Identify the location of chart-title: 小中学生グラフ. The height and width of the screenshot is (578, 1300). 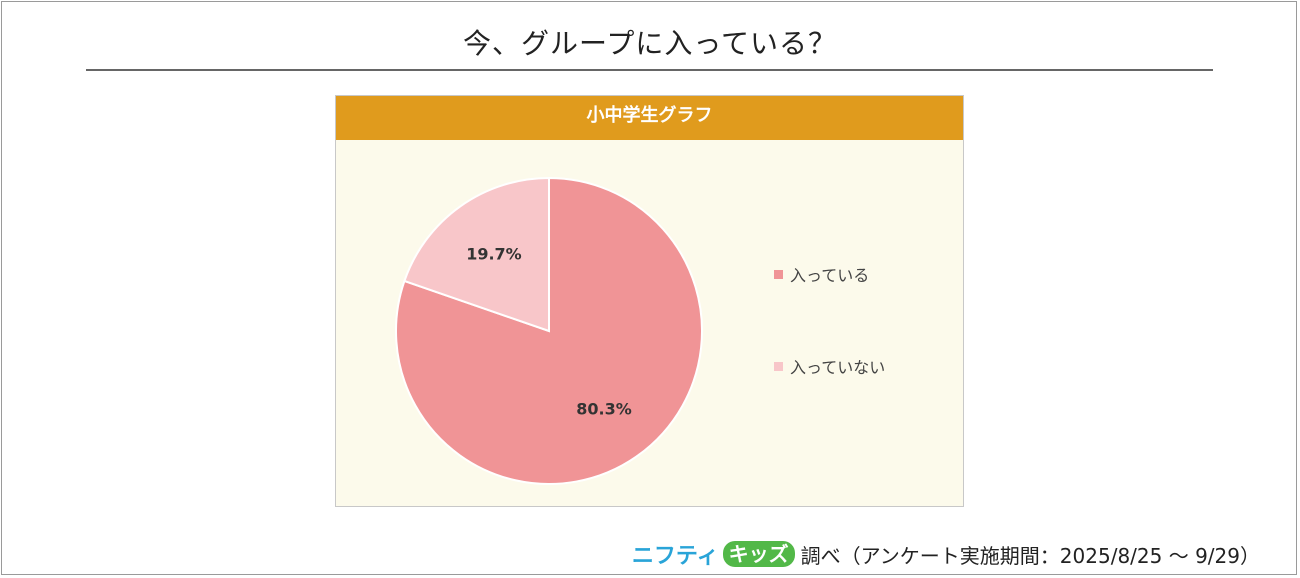
(649, 118).